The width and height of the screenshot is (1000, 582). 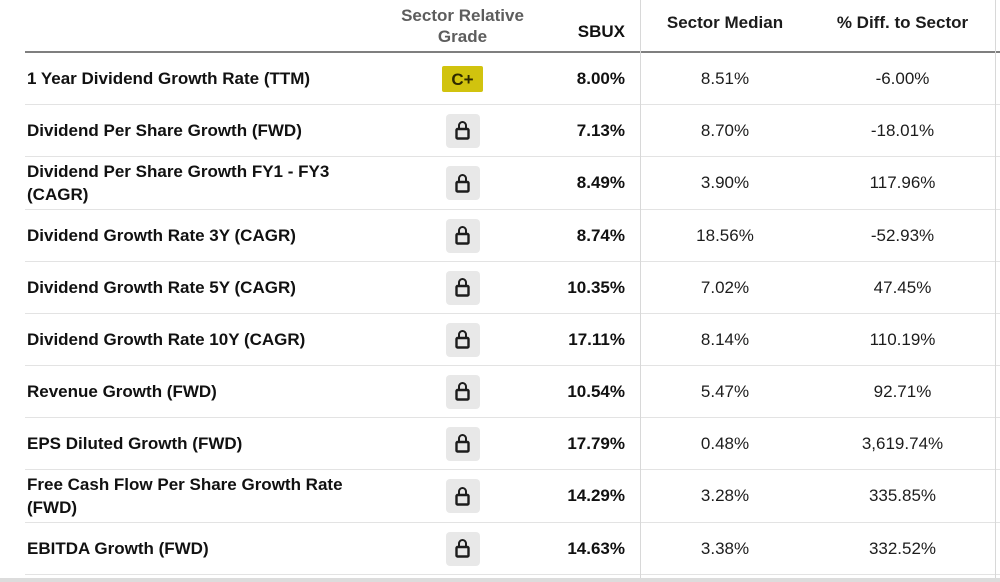 I want to click on sbux-value: 8.49%, so click(x=600, y=182).